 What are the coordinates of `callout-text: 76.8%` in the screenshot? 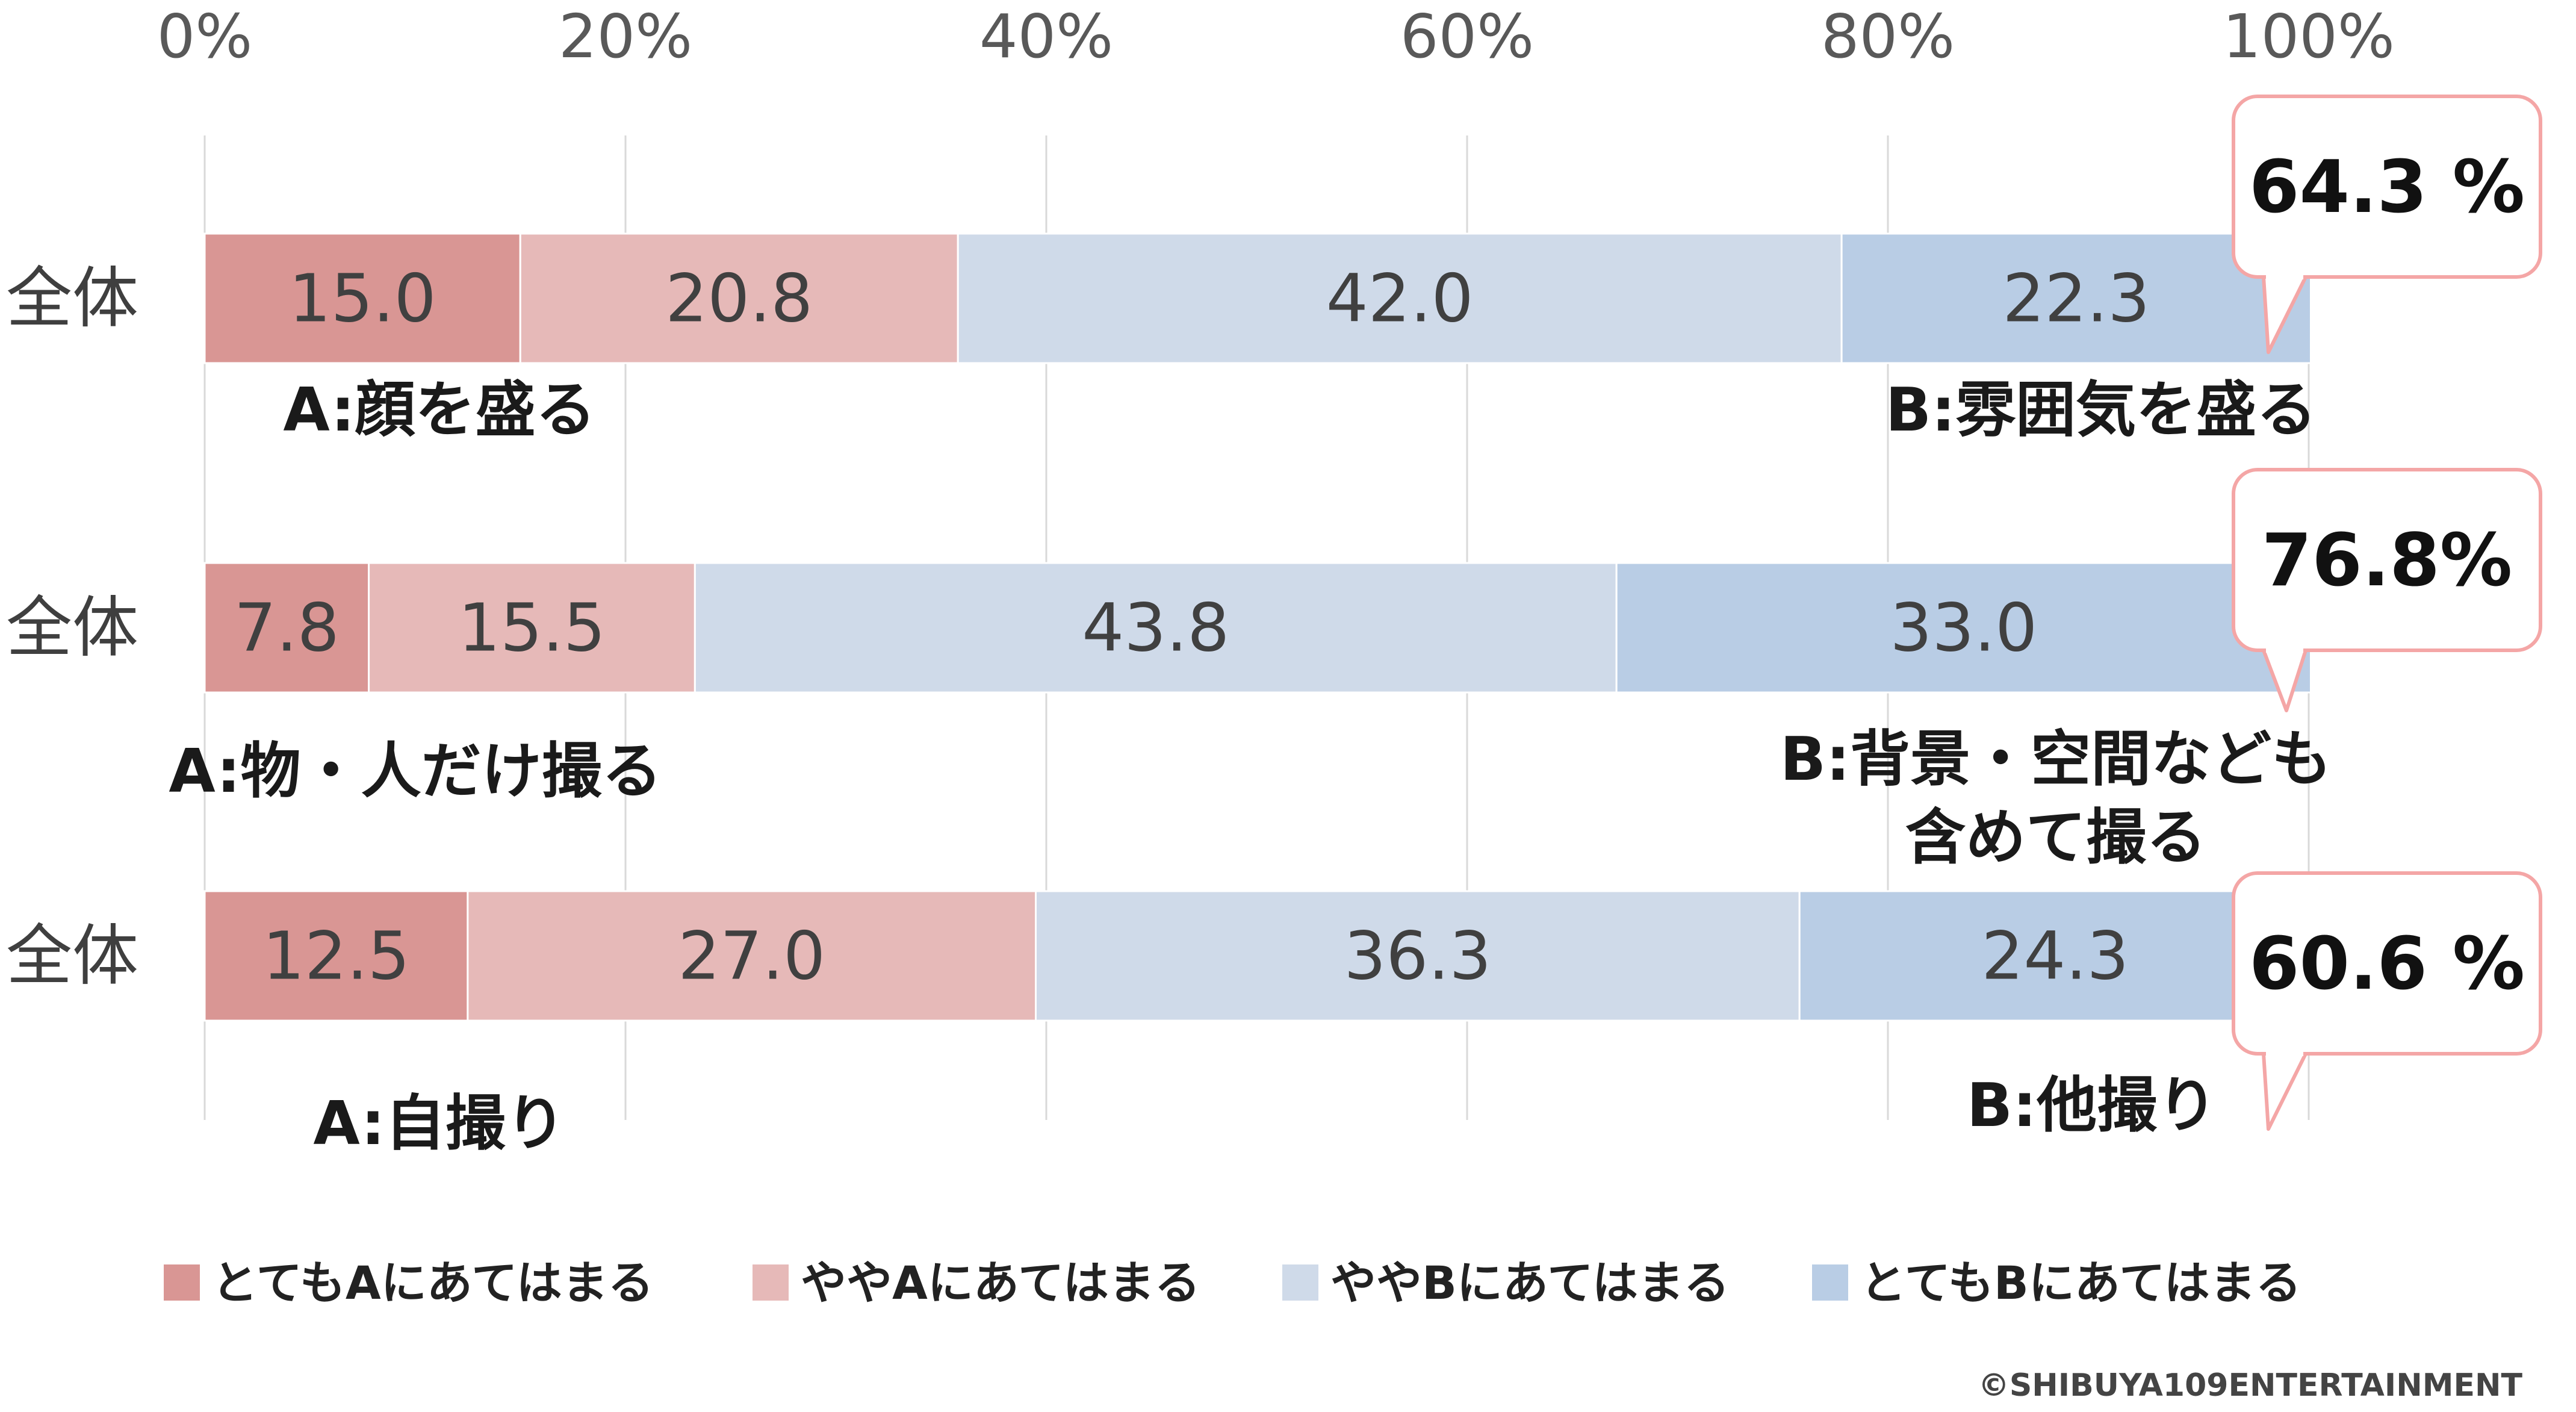 It's located at (2387, 561).